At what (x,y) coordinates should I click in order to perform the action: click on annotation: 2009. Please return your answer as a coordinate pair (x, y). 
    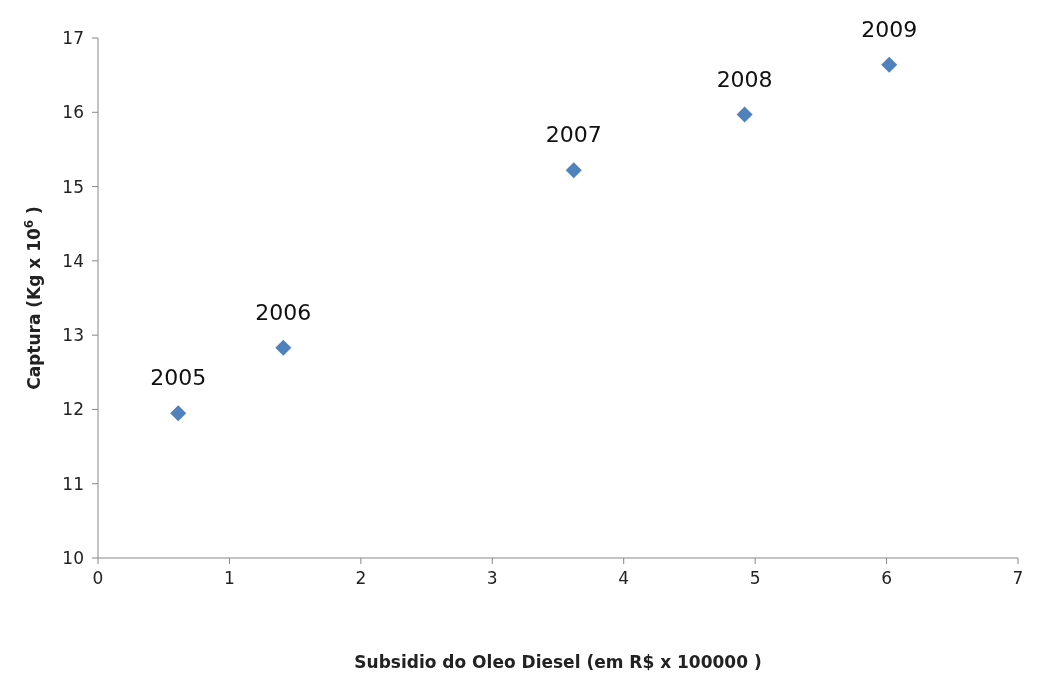
    Looking at the image, I should click on (889, 29).